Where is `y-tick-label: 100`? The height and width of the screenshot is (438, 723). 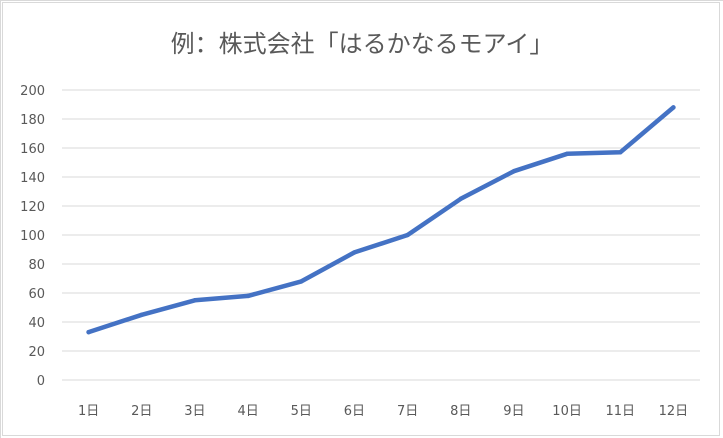
y-tick-label: 100 is located at coordinates (32, 236).